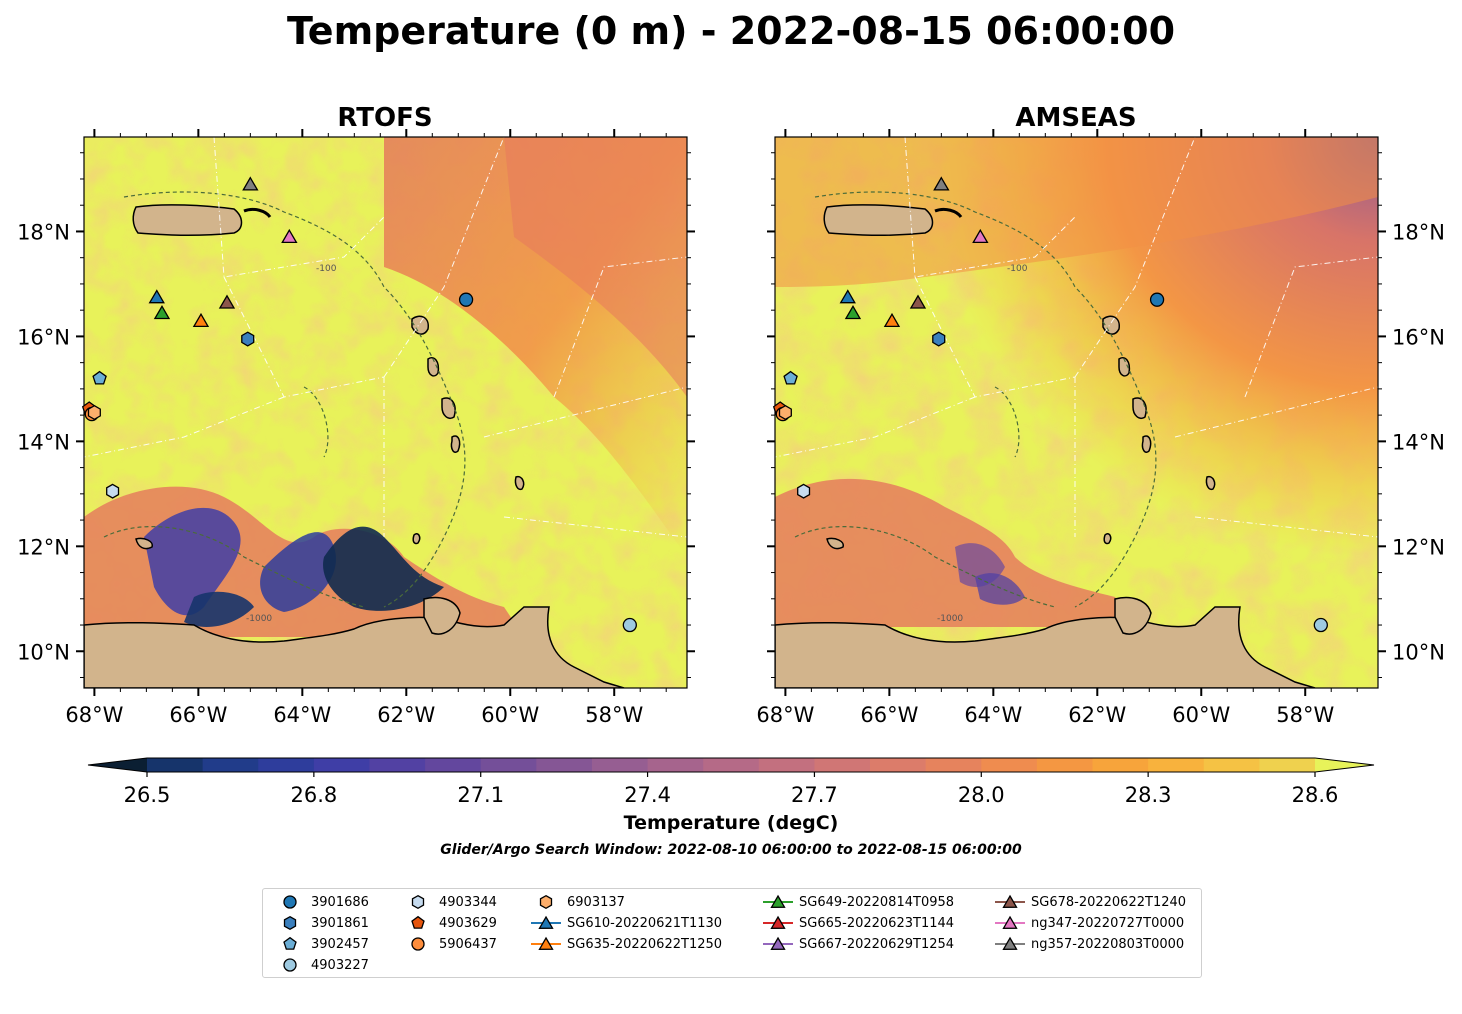 The image size is (1462, 1014). Describe the element at coordinates (778, 901) in the screenshot. I see `legend-marker-SG649-20220814T0958` at that location.